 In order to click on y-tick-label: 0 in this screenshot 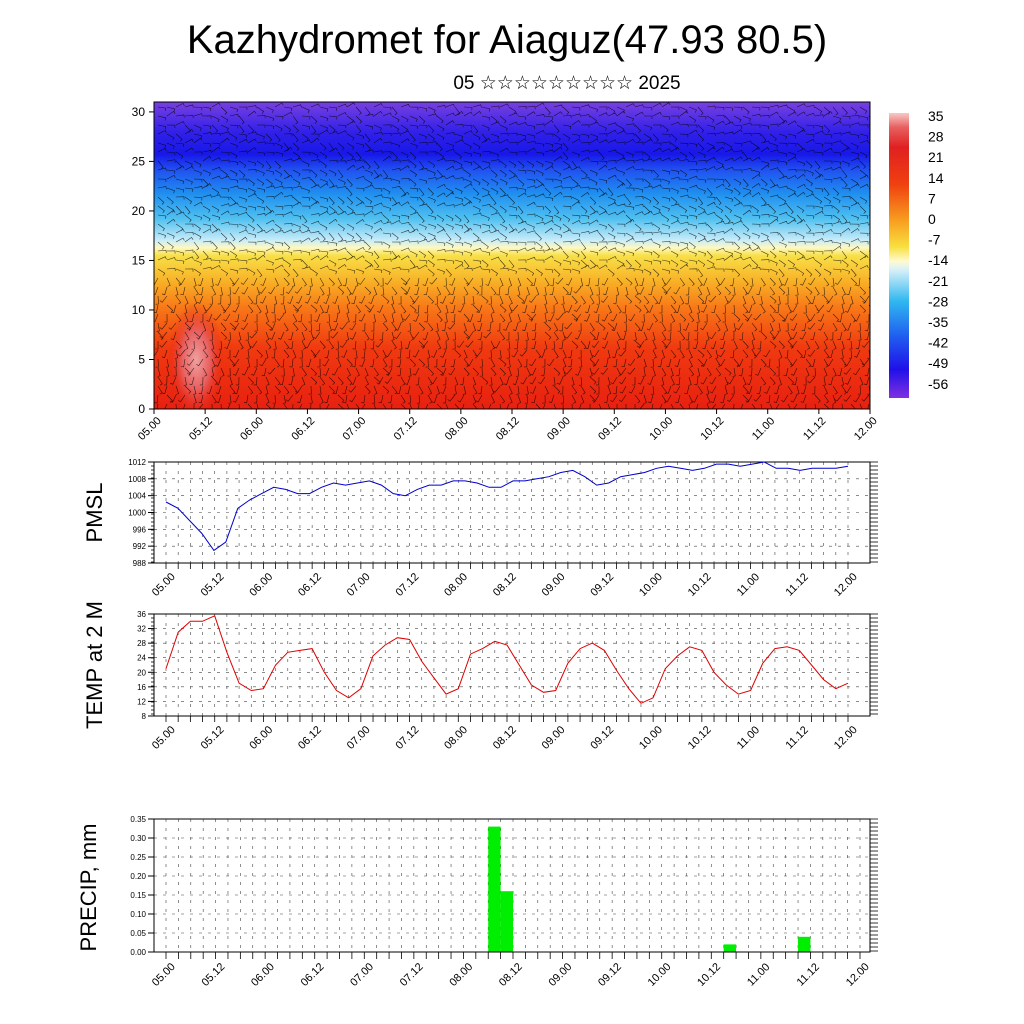, I will do `click(141, 409)`.